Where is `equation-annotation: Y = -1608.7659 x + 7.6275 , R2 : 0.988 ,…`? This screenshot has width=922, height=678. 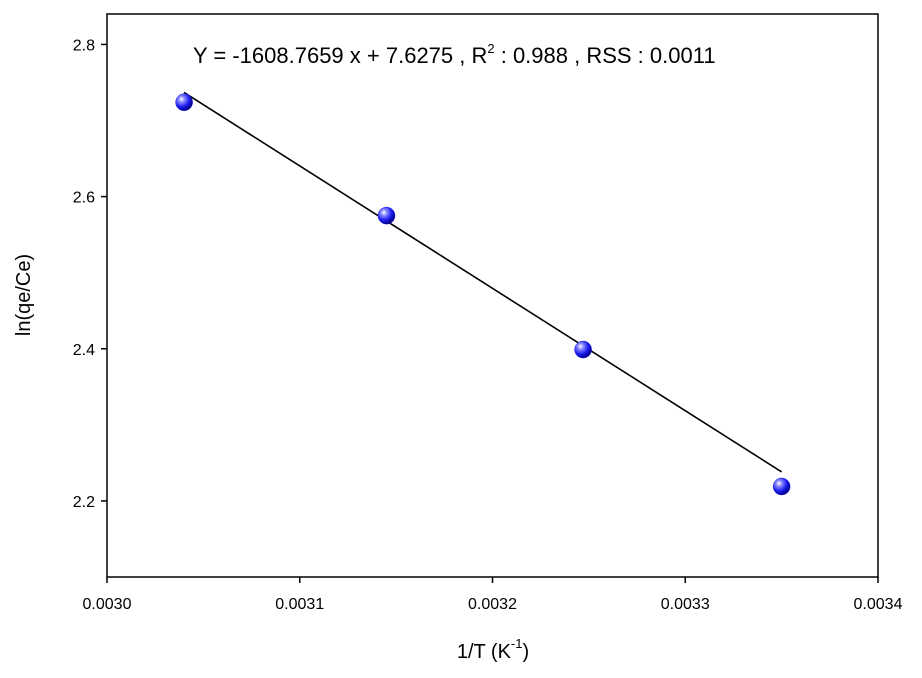 equation-annotation: Y = -1608.7659 x + 7.6275 , R2 : 0.988 ,… is located at coordinates (454, 54).